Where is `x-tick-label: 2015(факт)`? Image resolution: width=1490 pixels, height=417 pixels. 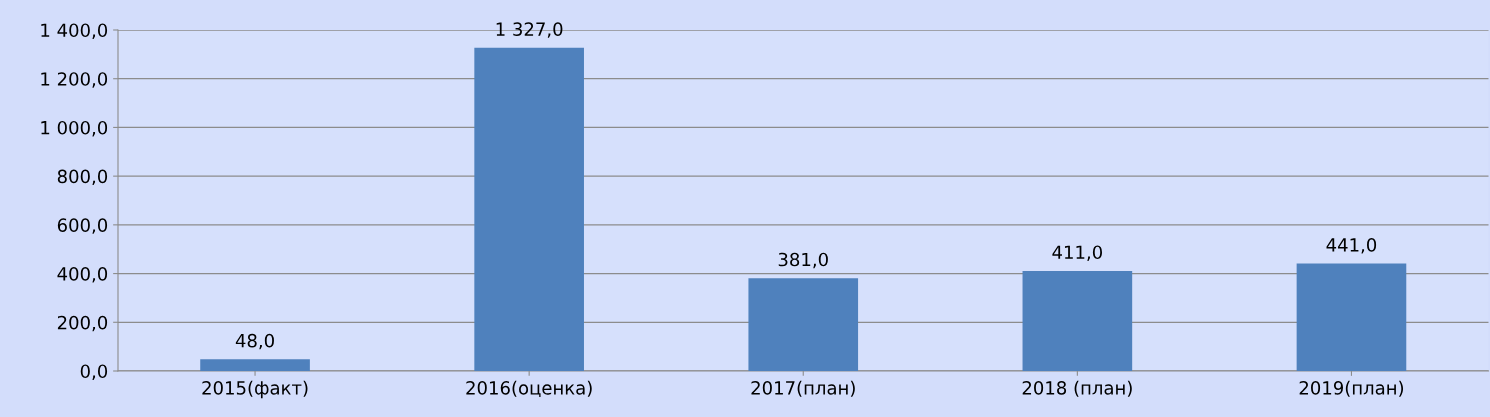 x-tick-label: 2015(факт) is located at coordinates (255, 389).